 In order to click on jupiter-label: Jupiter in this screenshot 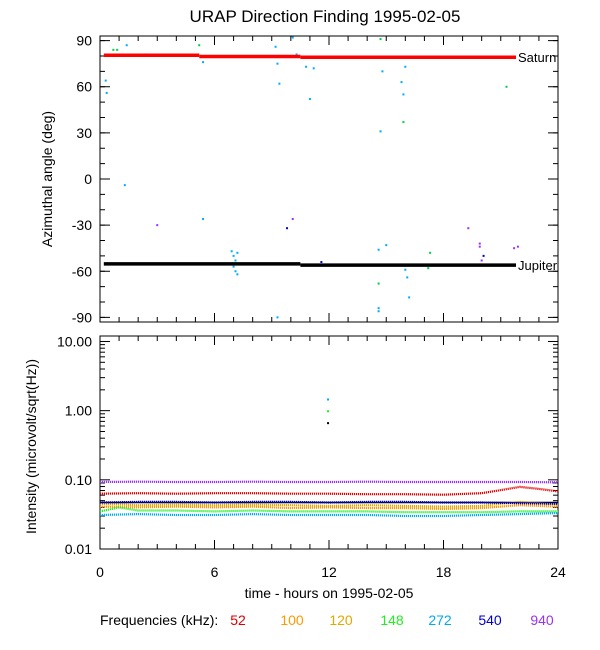, I will do `click(538, 265)`.